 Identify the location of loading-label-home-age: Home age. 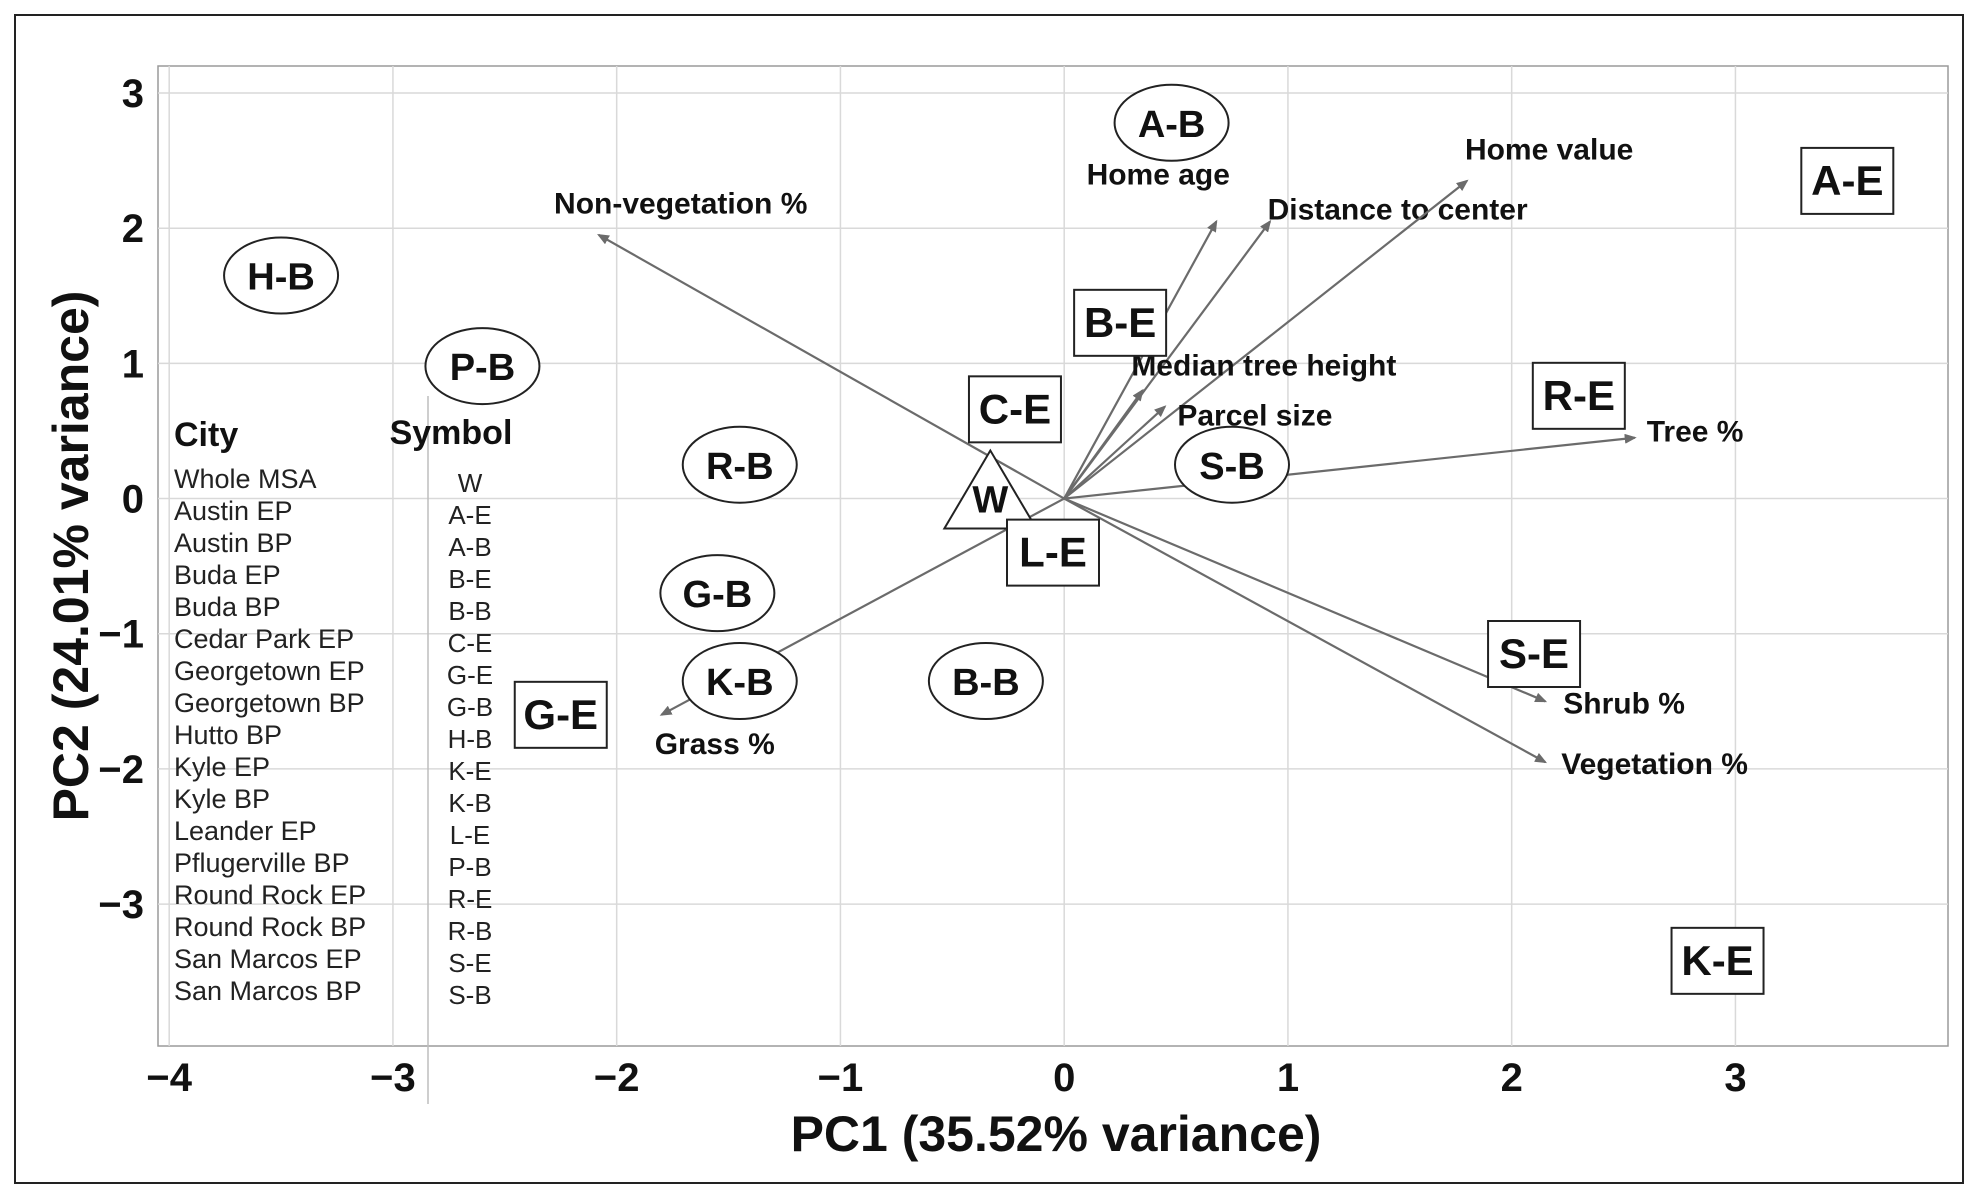
(1158, 174).